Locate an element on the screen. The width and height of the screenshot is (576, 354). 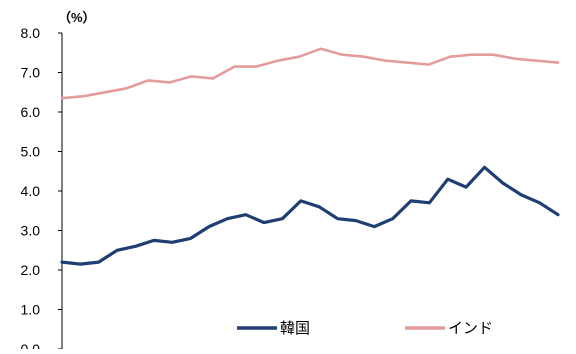
y-tick-labels: 8.0 7.0 6.0 5.0 4.0 3.0 2.0 1.0 0.0 is located at coordinates (41, 189).